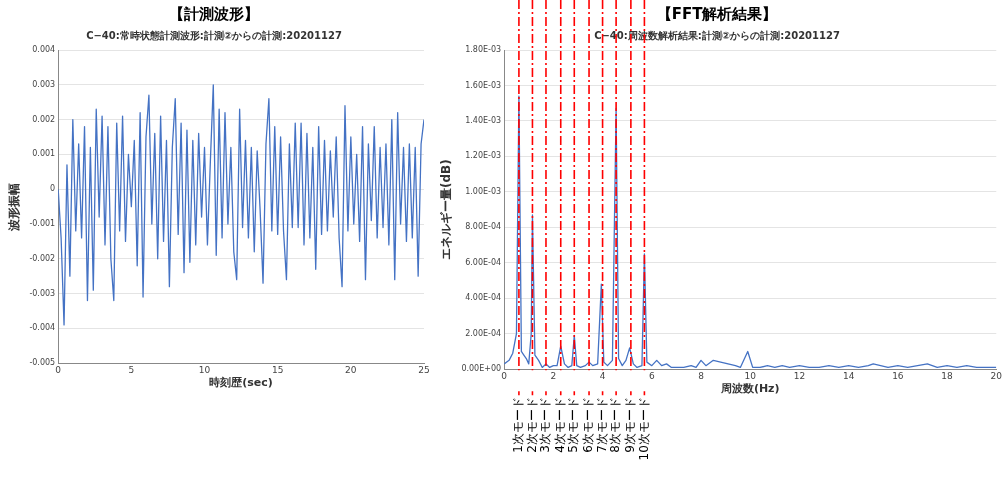  I want to click on ref-line-label: 4次モード, so click(559, 425).